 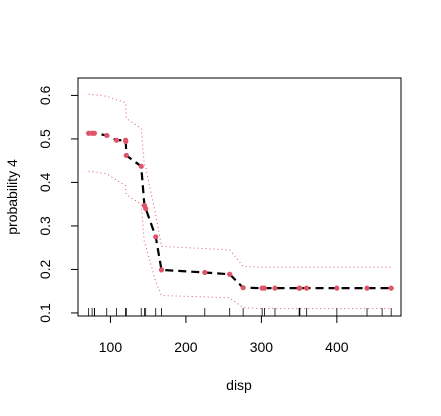 What do you see at coordinates (45, 182) in the screenshot?
I see `y-tick-label: 0.4` at bounding box center [45, 182].